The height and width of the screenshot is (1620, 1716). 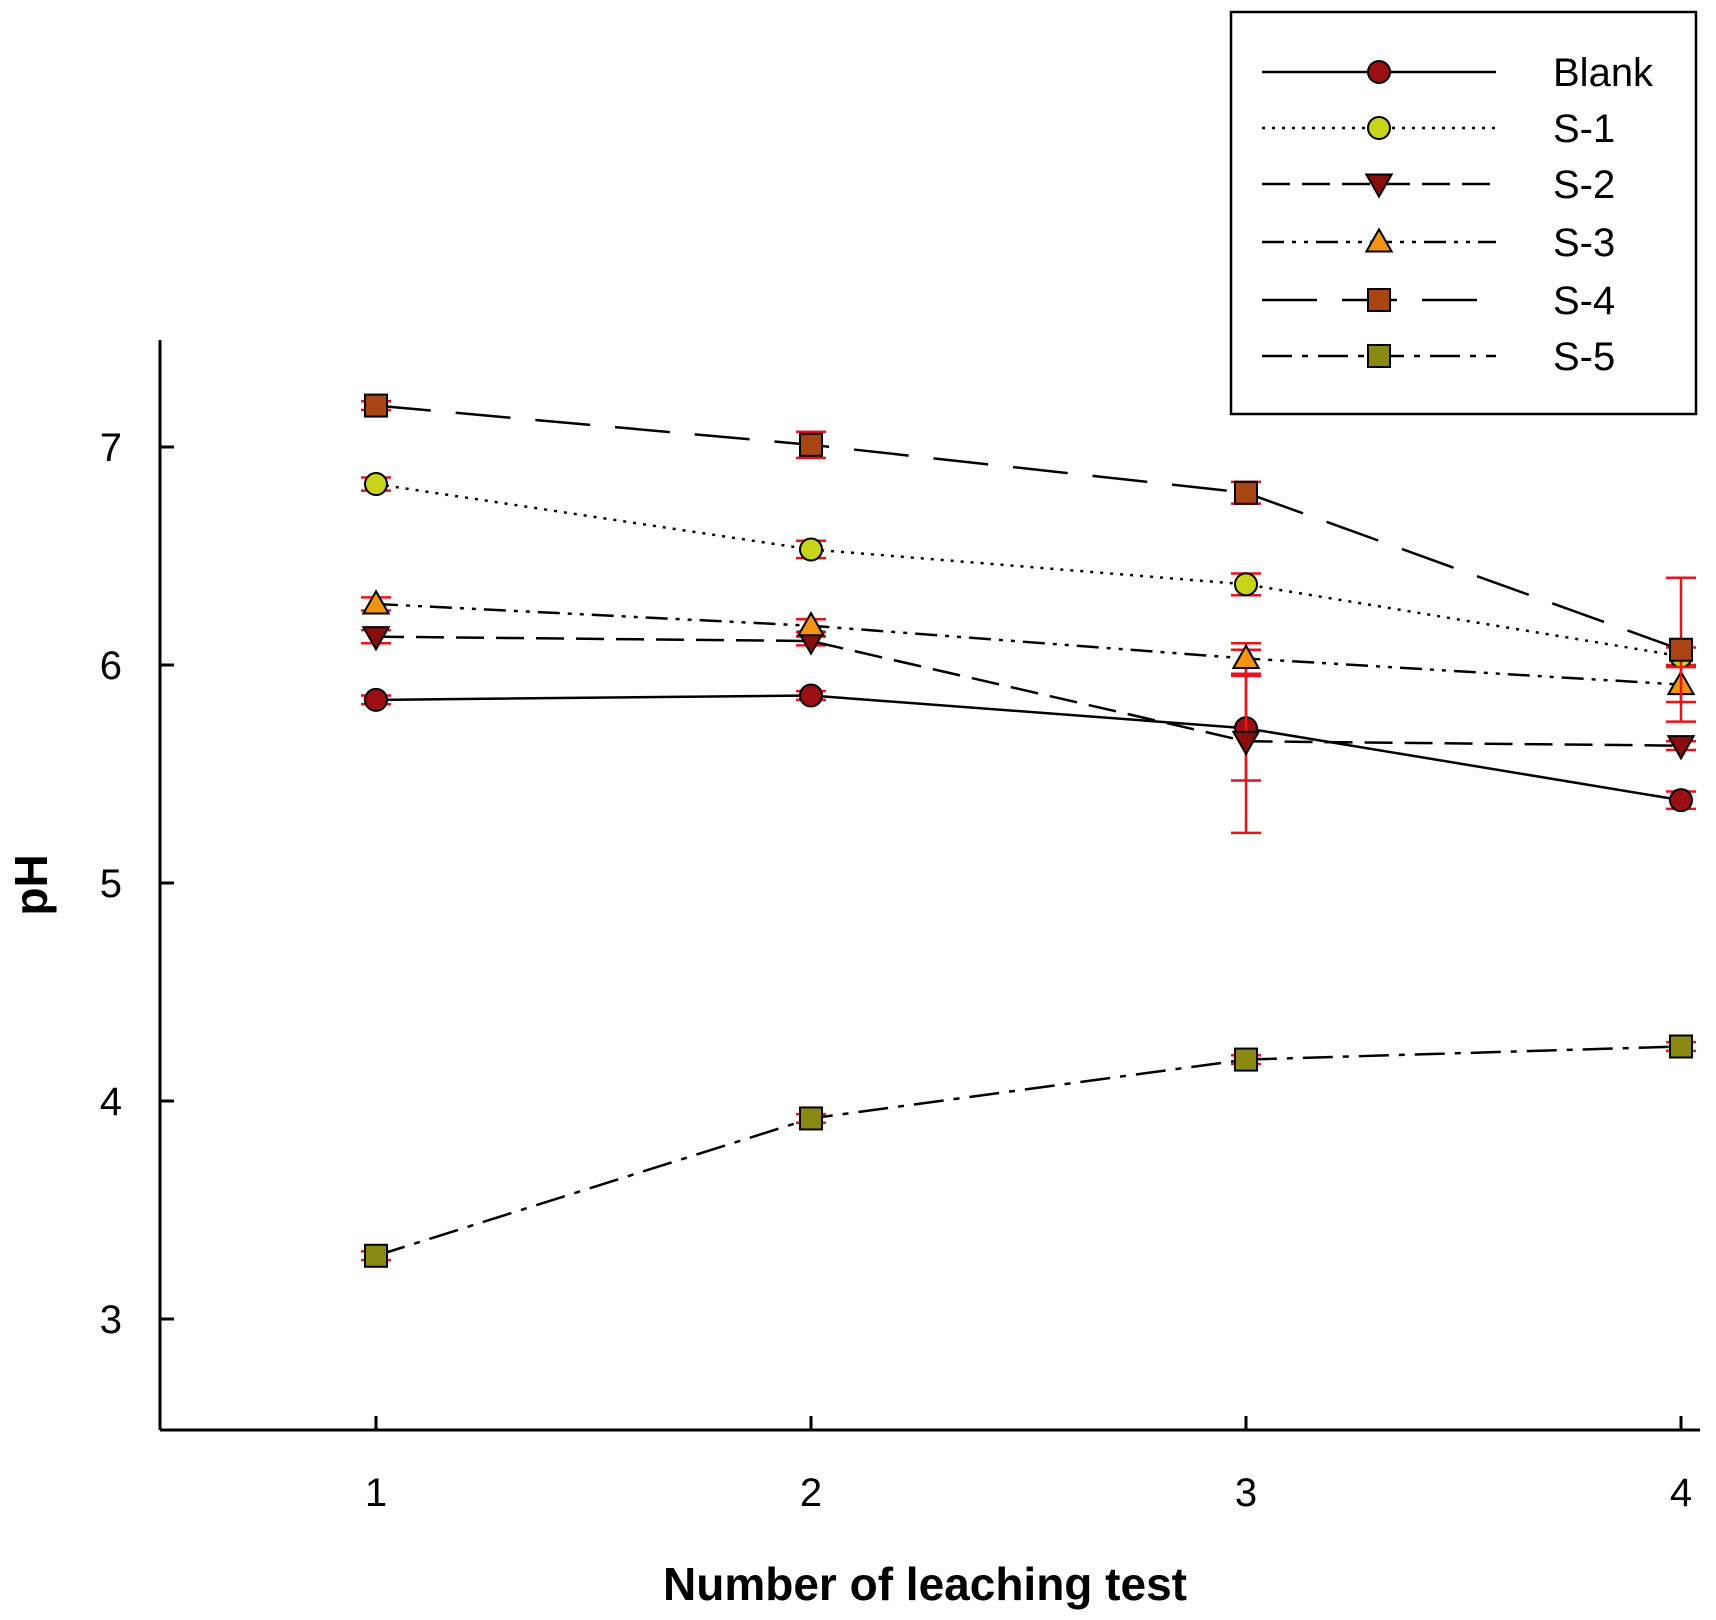 I want to click on y-tick-label: 6, so click(x=111, y=666).